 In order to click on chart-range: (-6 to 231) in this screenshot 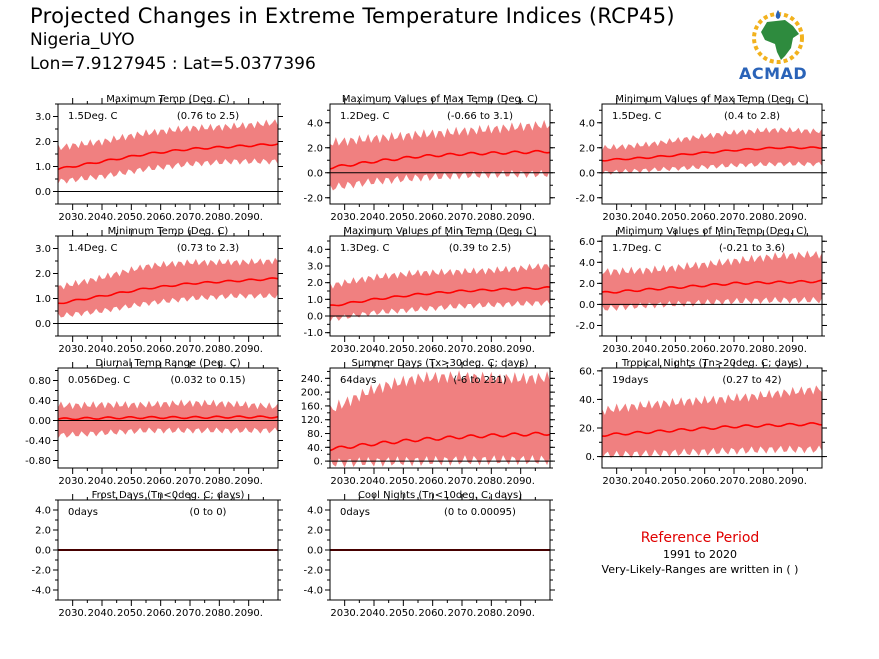, I will do `click(479, 380)`.